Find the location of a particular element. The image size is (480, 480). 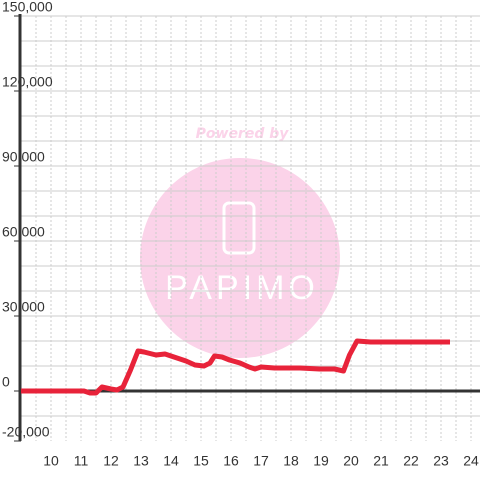

x-tick-label: 17 is located at coordinates (261, 461).